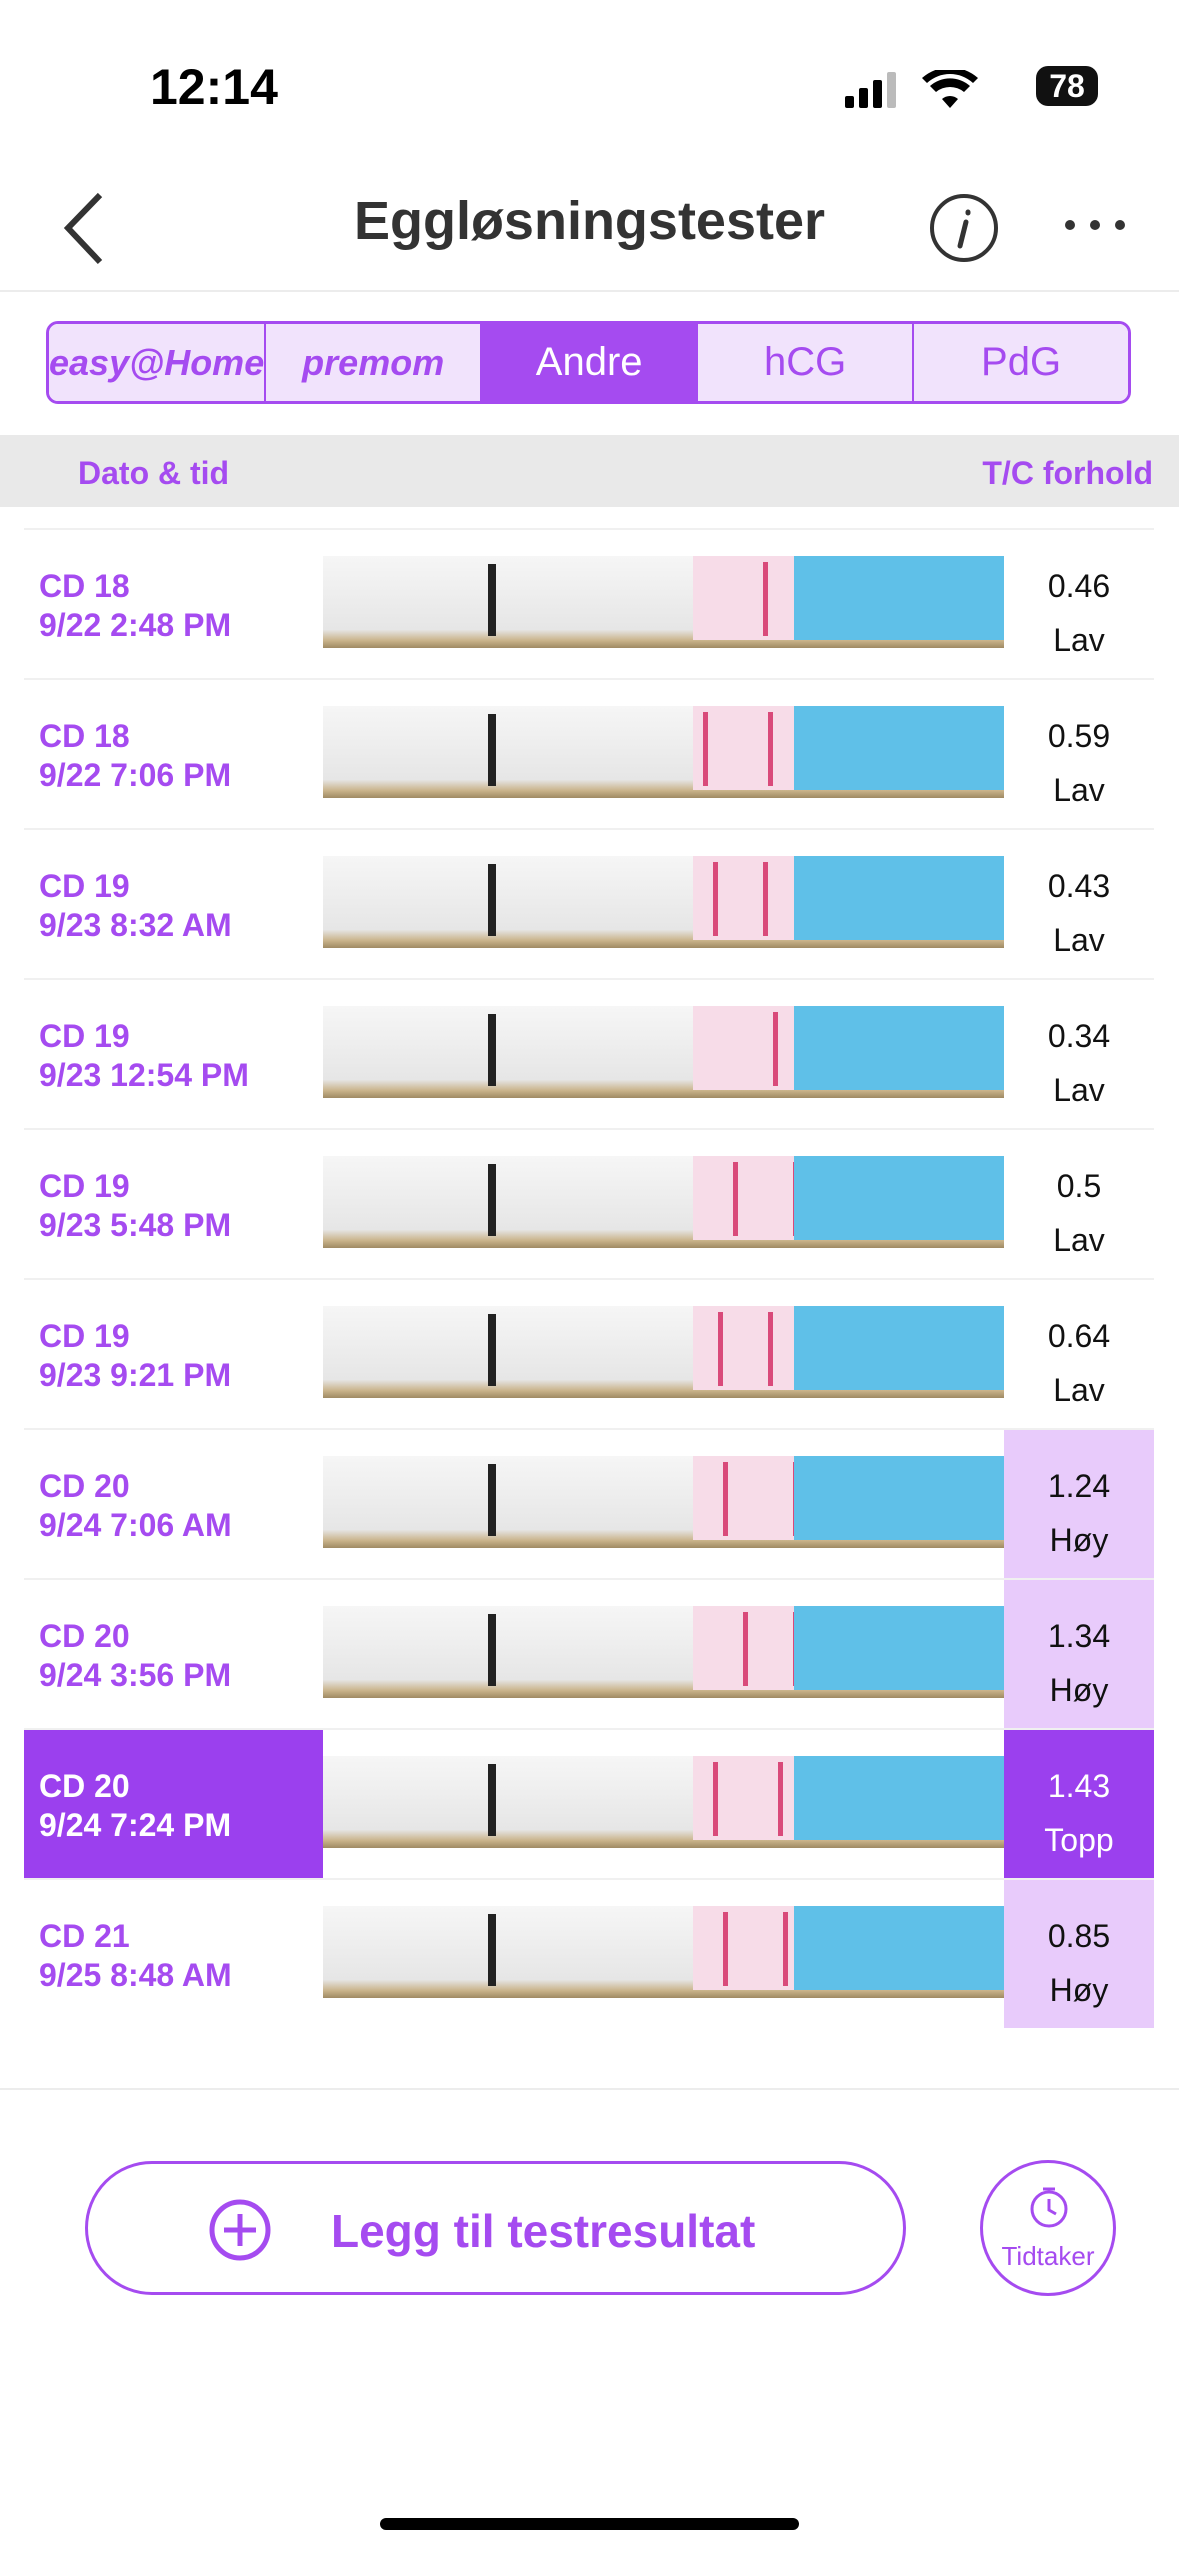 The image size is (1179, 2556). I want to click on row-date: CD 18 9/22 2:48 PM, so click(173, 604).